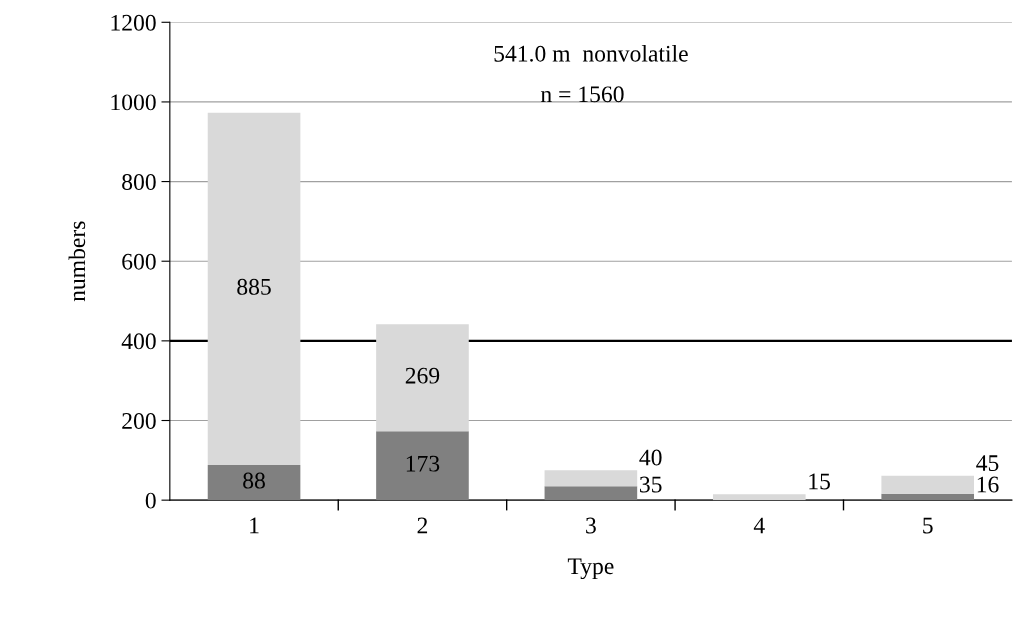  I want to click on x-tick-label: 5, so click(928, 525).